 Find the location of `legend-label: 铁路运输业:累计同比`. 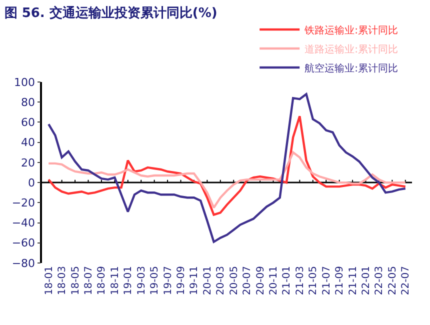

legend-label: 铁路运输业:累计同比 is located at coordinates (351, 30).